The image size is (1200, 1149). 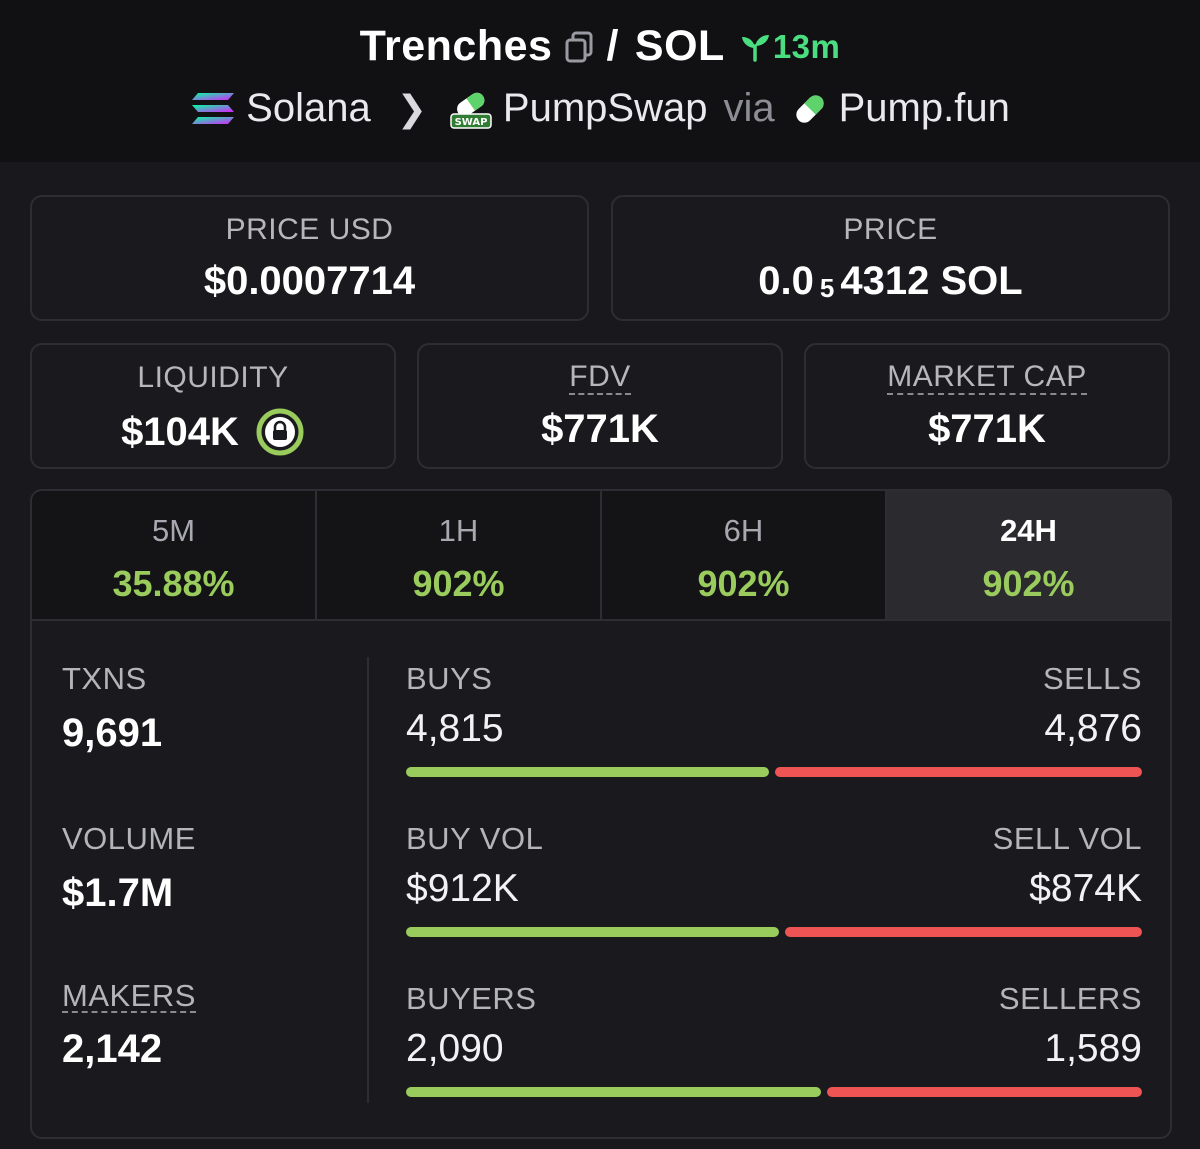 I want to click on price-usd-card: PRICE USD $0.0007714, so click(x=309, y=258).